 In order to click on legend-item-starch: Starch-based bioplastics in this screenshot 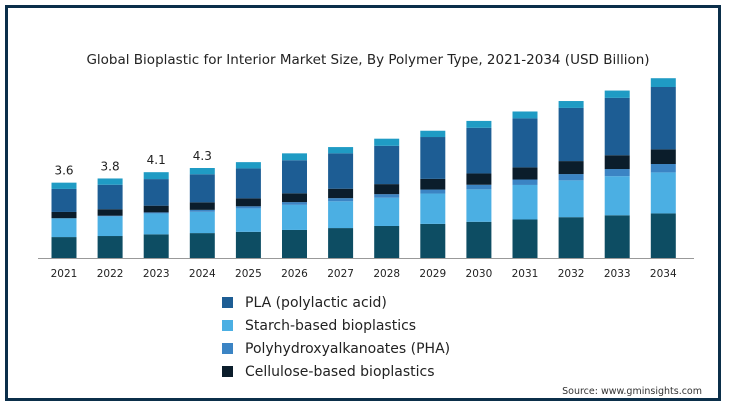, I will do `click(336, 325)`.